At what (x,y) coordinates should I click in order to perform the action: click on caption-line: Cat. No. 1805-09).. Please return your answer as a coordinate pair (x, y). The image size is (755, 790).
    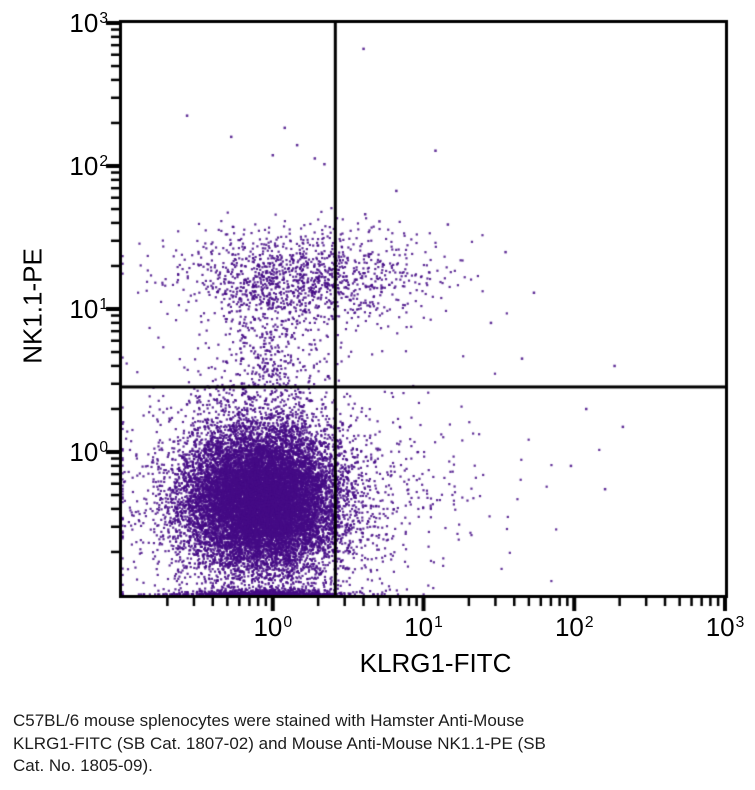
    Looking at the image, I should click on (83, 765).